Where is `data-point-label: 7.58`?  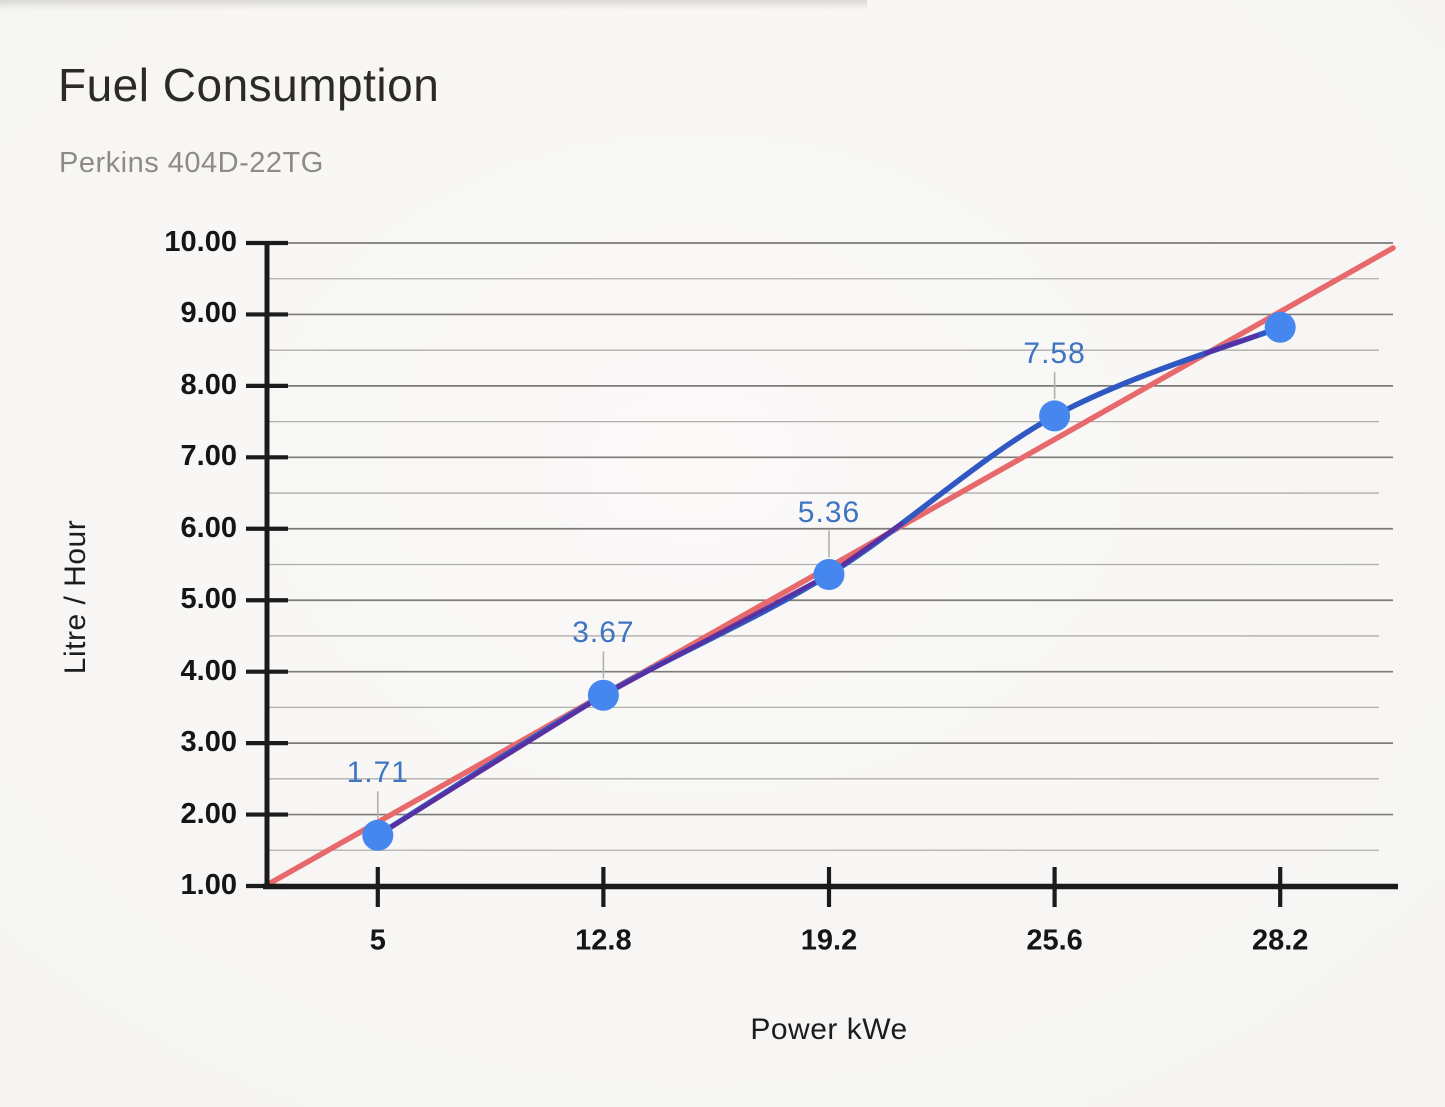 data-point-label: 7.58 is located at coordinates (1054, 353).